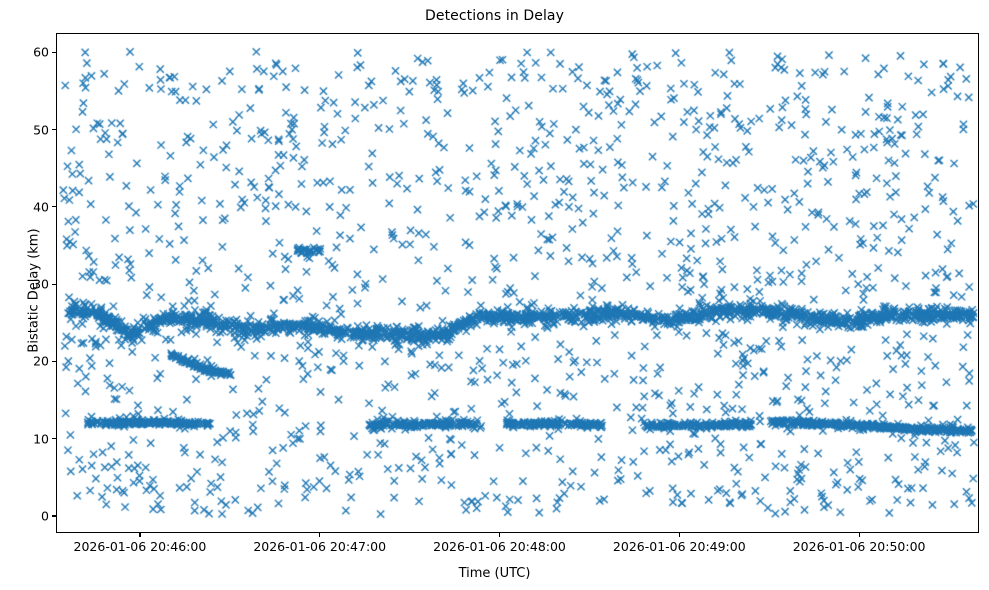 The image size is (989, 590). What do you see at coordinates (41, 52) in the screenshot?
I see `y-tick-label: 60` at bounding box center [41, 52].